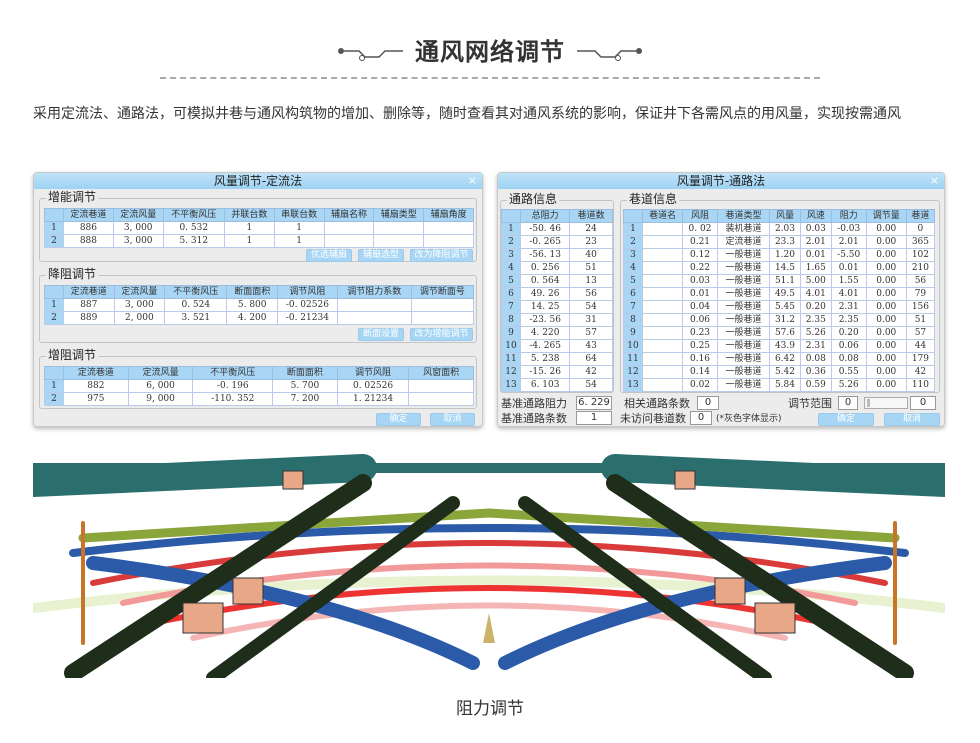 The height and width of the screenshot is (743, 980). What do you see at coordinates (886, 403) in the screenshot?
I see `range-slider` at bounding box center [886, 403].